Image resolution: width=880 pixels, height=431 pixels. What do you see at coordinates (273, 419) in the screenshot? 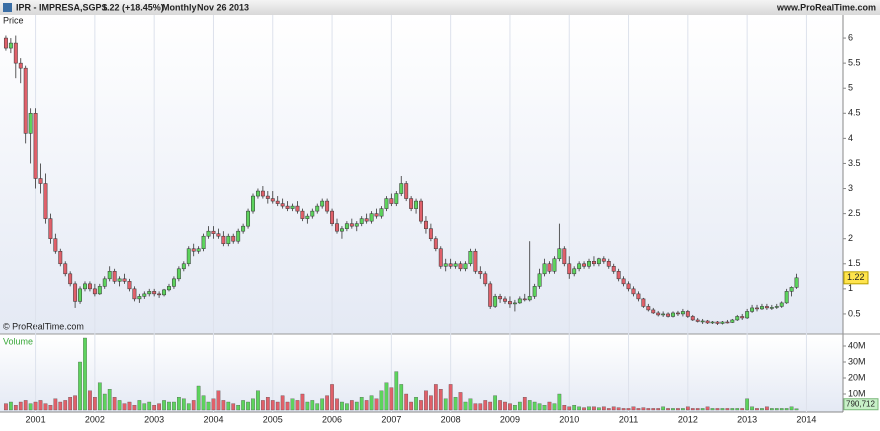
I see `x-tick-label: 2005` at bounding box center [273, 419].